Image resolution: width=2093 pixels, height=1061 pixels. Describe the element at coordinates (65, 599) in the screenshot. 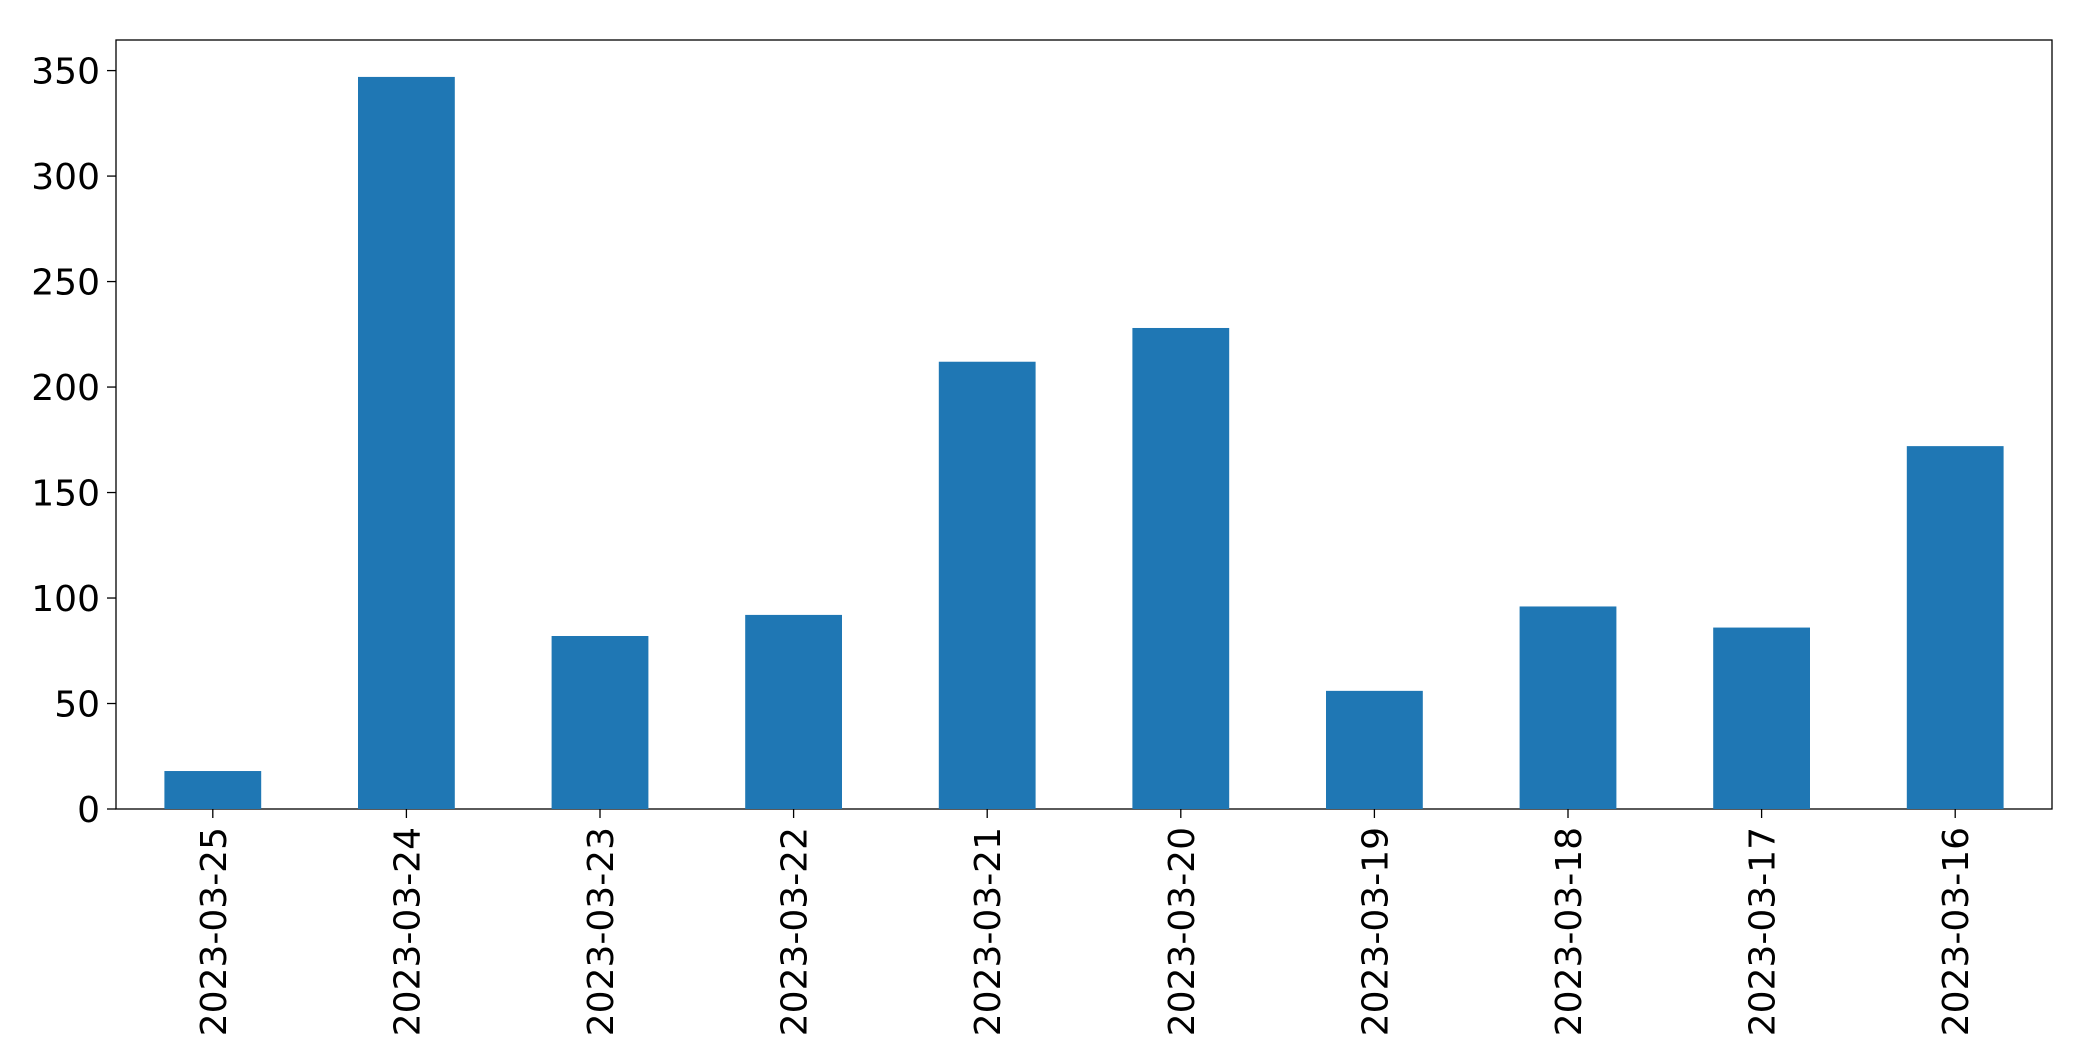

I see `y-tick-label: 100` at that location.